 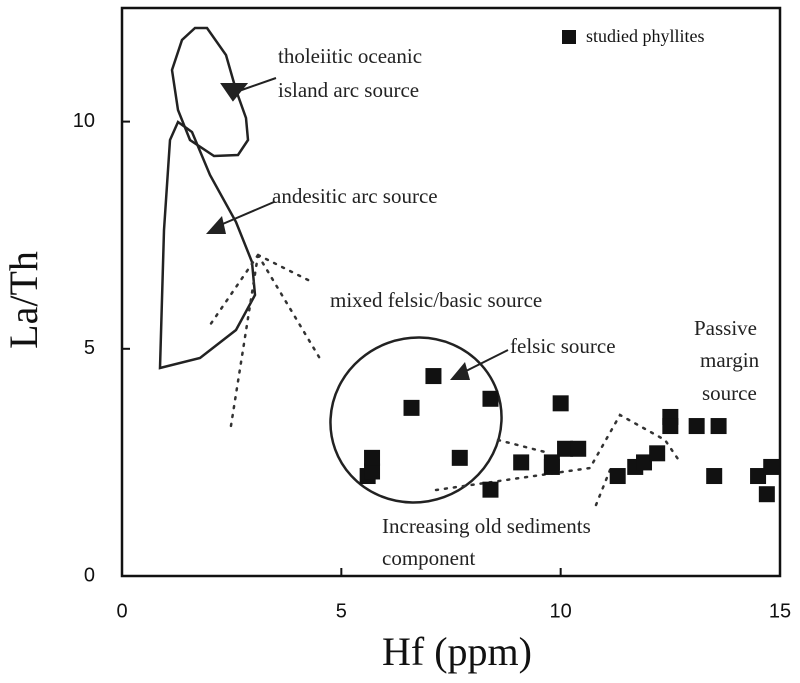 I want to click on annotation: mixed felsic/basic source, so click(x=436, y=300).